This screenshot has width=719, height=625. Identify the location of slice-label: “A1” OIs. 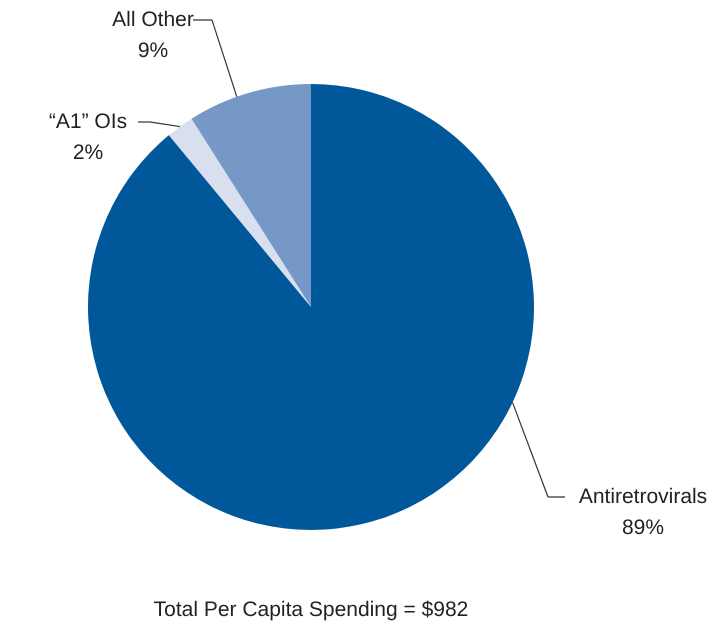
(88, 121).